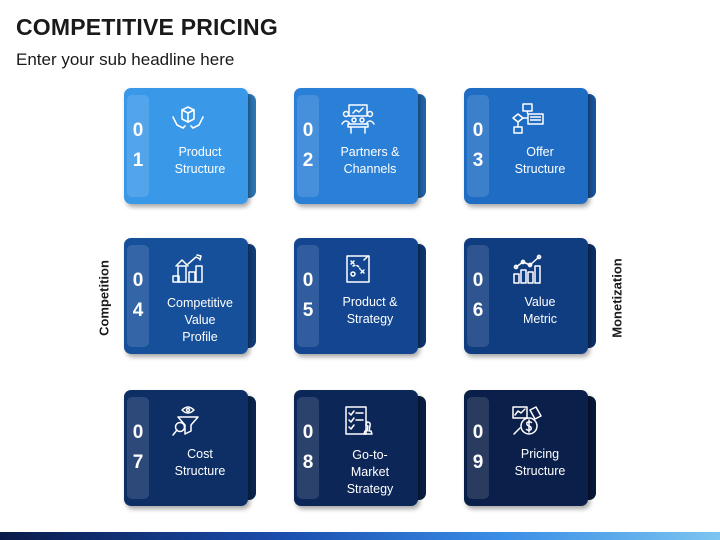  What do you see at coordinates (188, 119) in the screenshot?
I see `product-box-hands-icon` at bounding box center [188, 119].